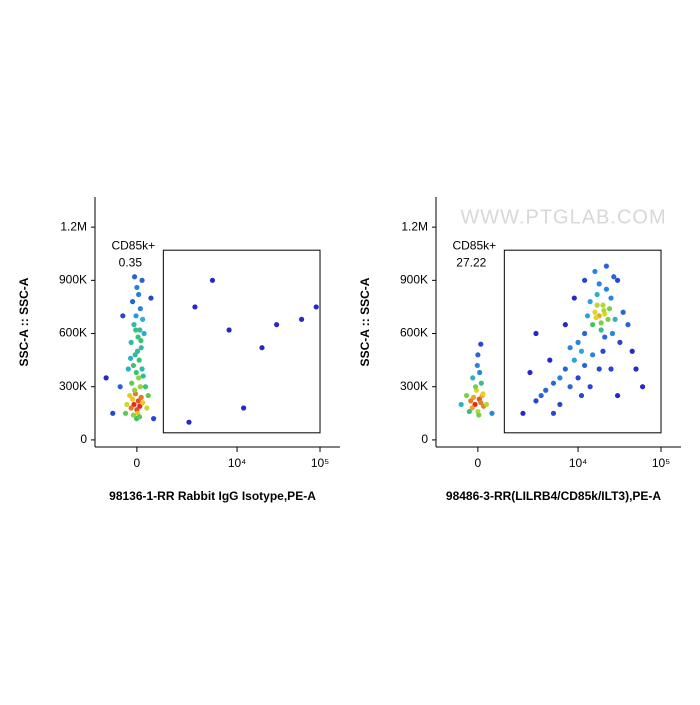 The image size is (700, 705). Describe the element at coordinates (471, 262) in the screenshot. I see `gate-percent: 27.22` at that location.